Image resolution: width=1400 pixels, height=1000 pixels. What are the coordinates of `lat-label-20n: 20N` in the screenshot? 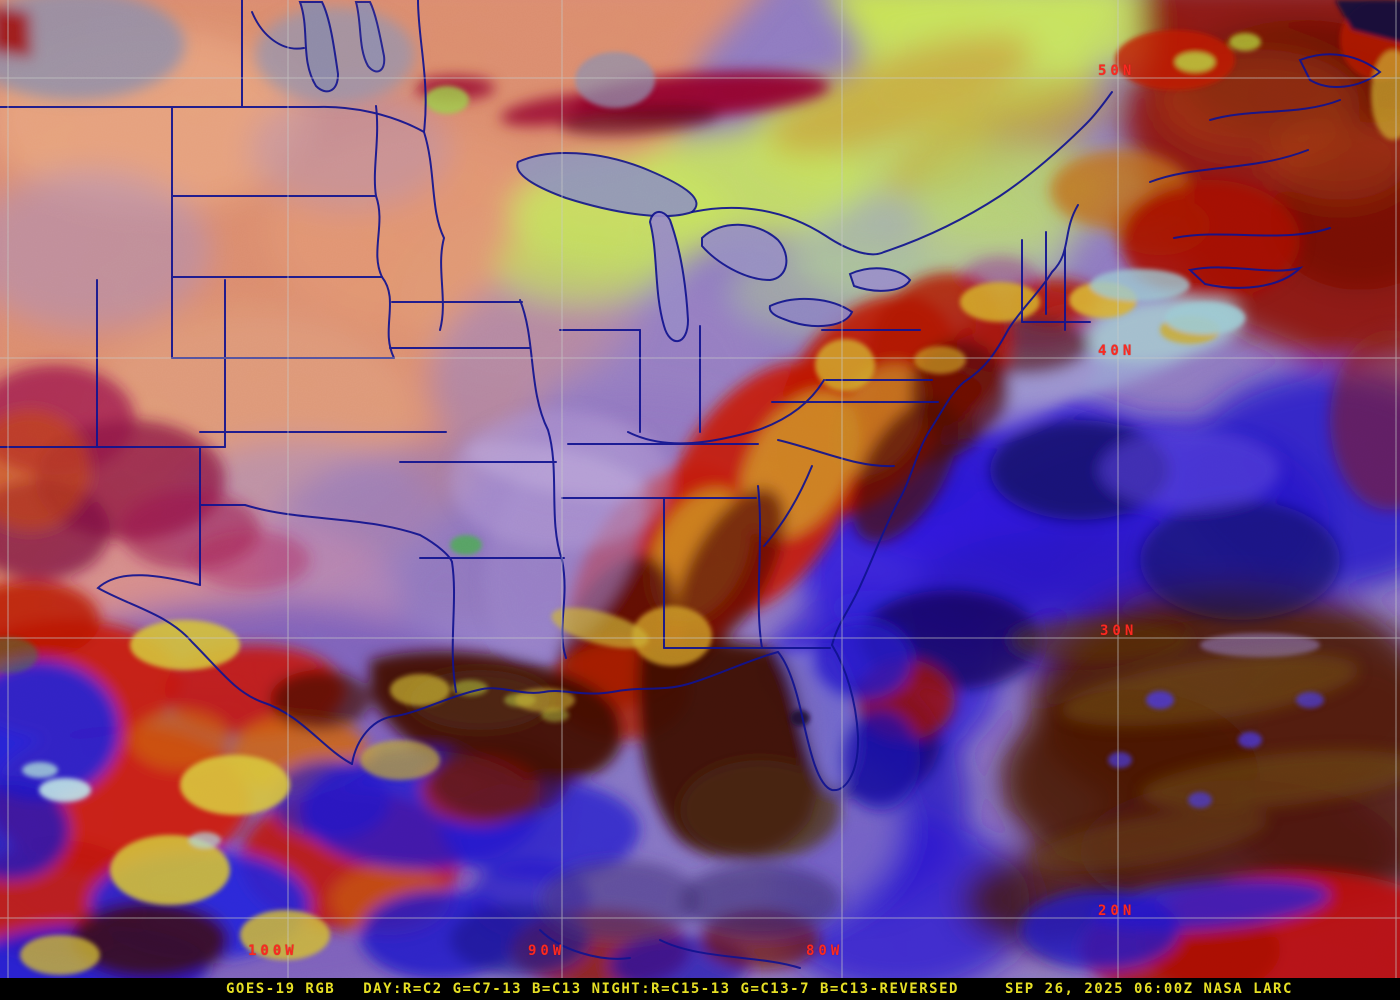 It's located at (1117, 911).